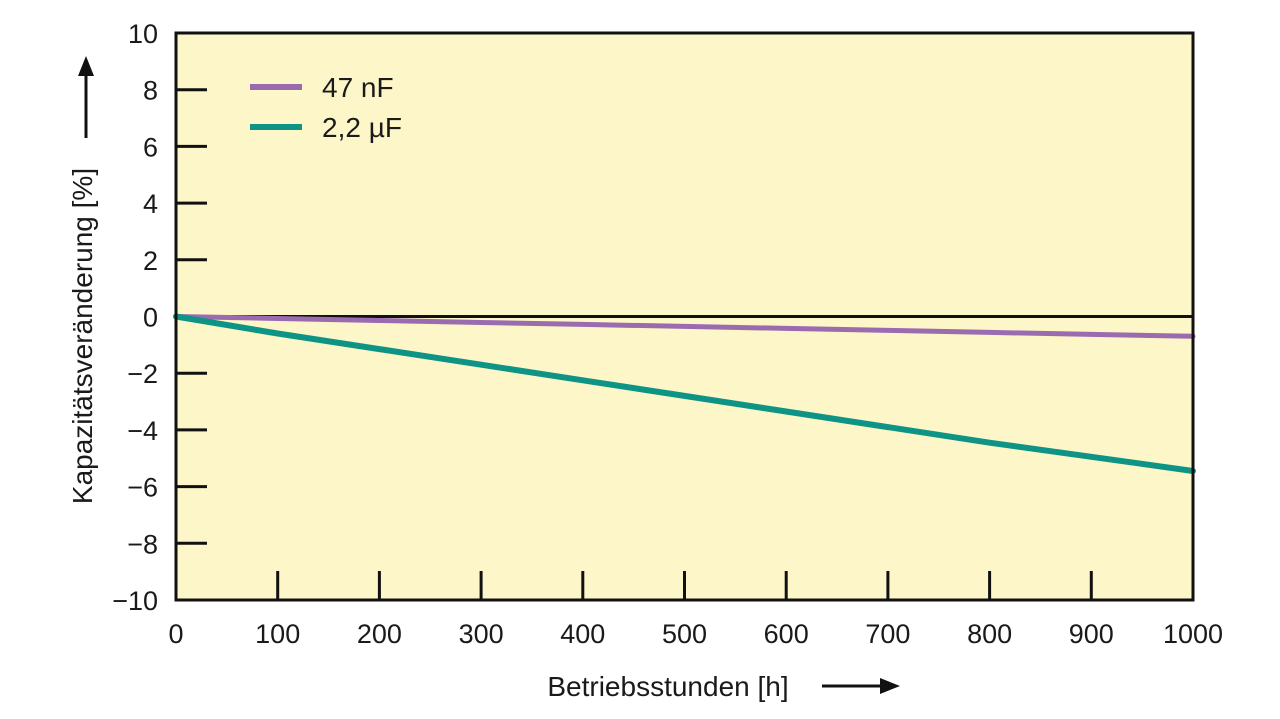 This screenshot has height=719, width=1280. Describe the element at coordinates (150, 91) in the screenshot. I see `y-tick-label: 8` at that location.